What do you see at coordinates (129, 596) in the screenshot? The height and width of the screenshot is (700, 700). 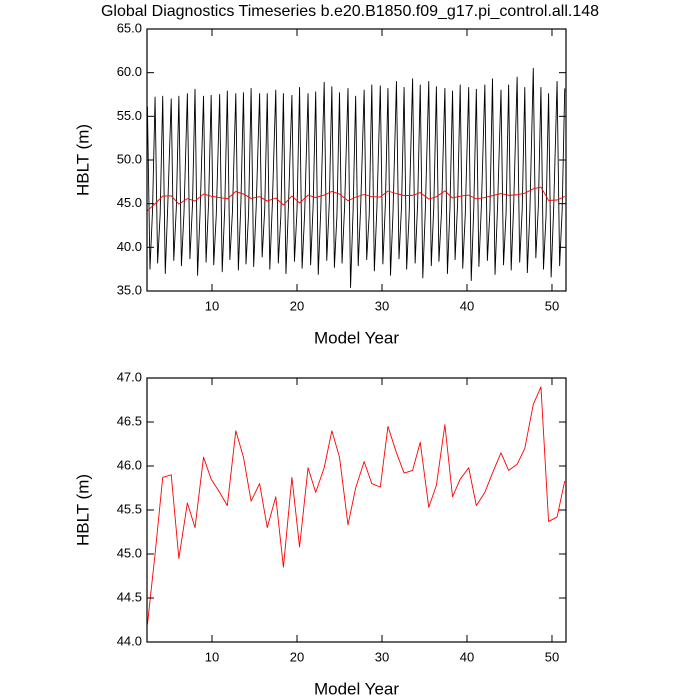 I see `y-tick-label: 44.5` at bounding box center [129, 596].